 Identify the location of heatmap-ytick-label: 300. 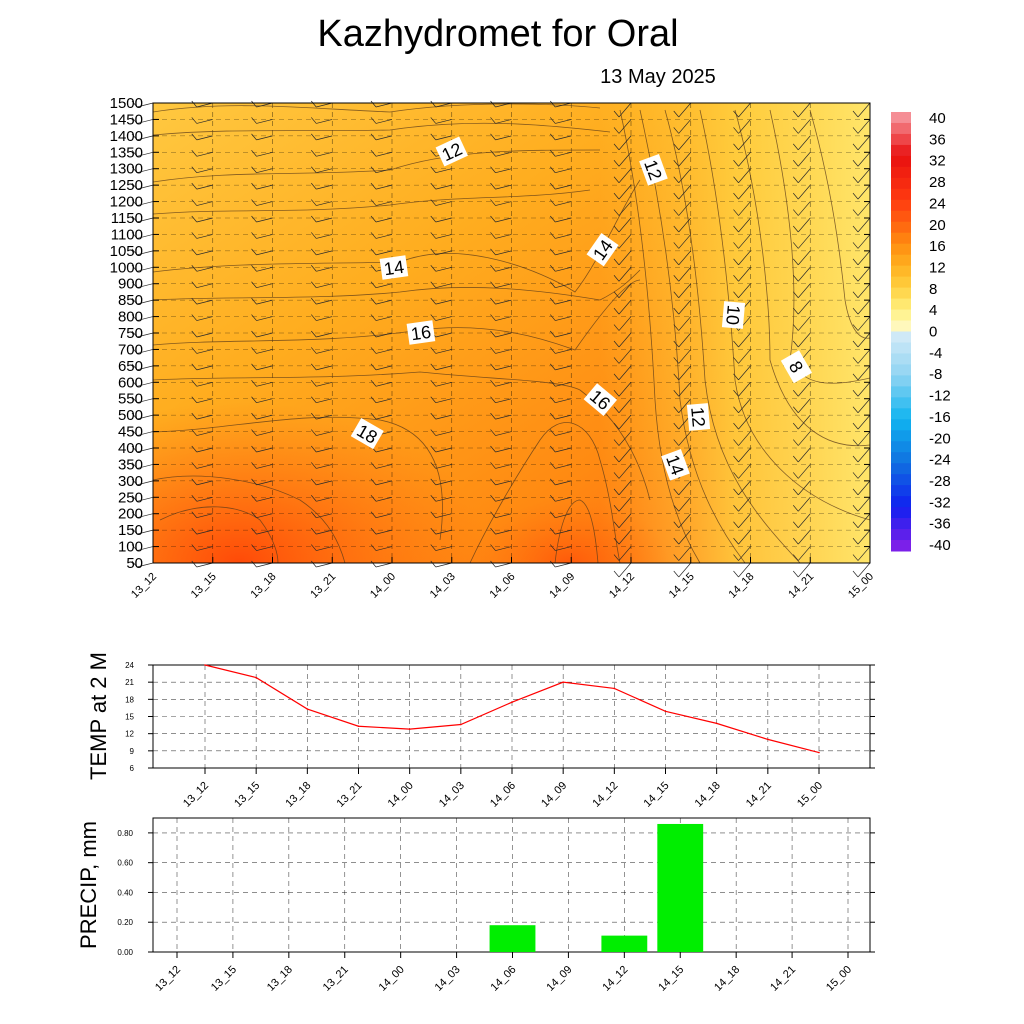
(130, 481).